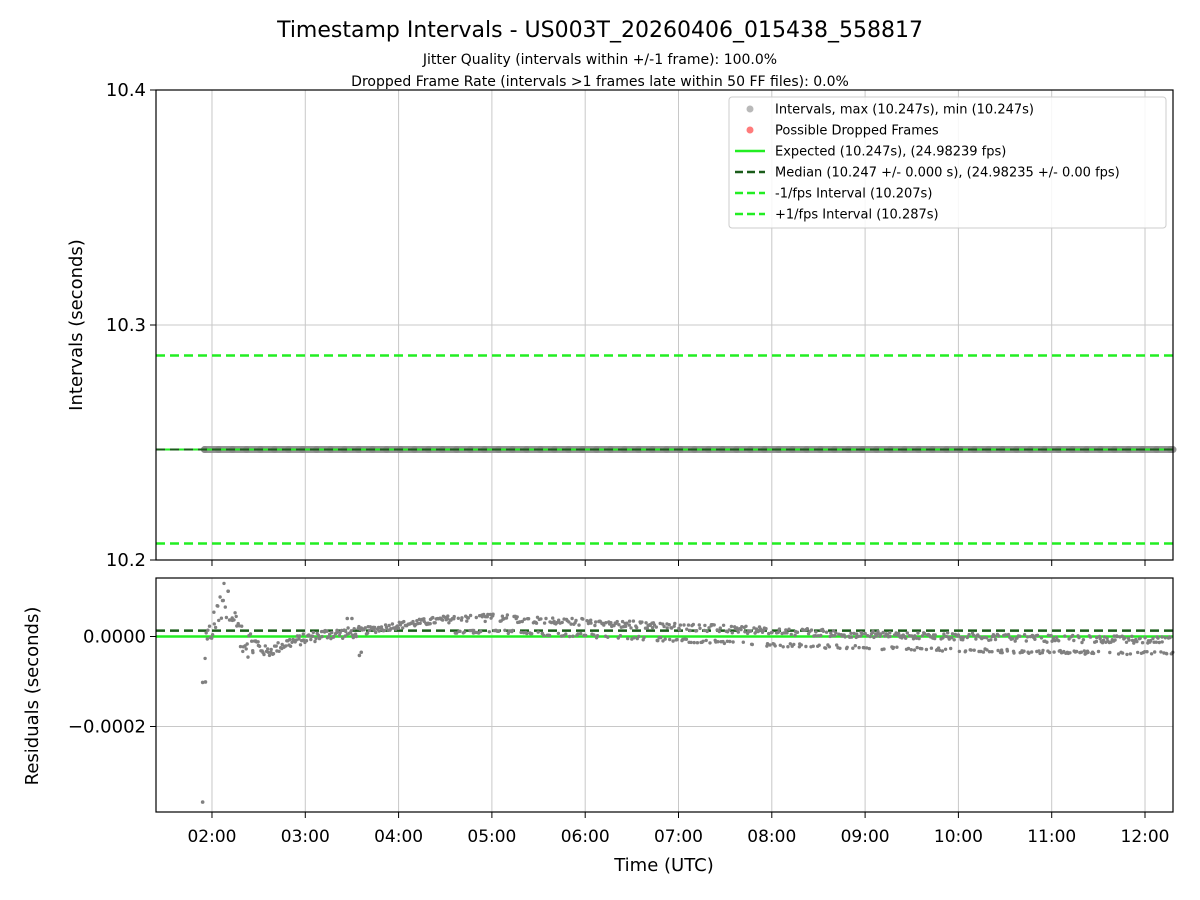  I want to click on legend-label-upper-bound: +1/fps Interval (10.287s), so click(857, 215).